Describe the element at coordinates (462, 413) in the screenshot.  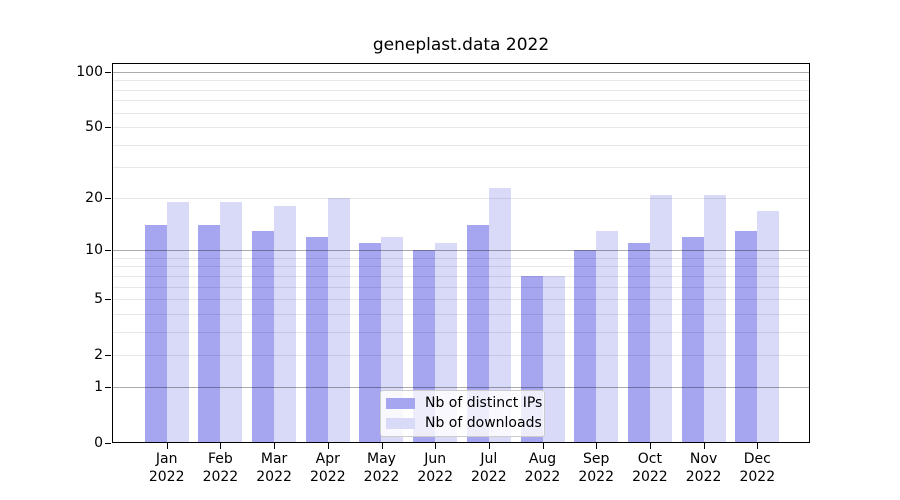
I see `legend: Nb of distinct IPs Nb of downloads` at that location.